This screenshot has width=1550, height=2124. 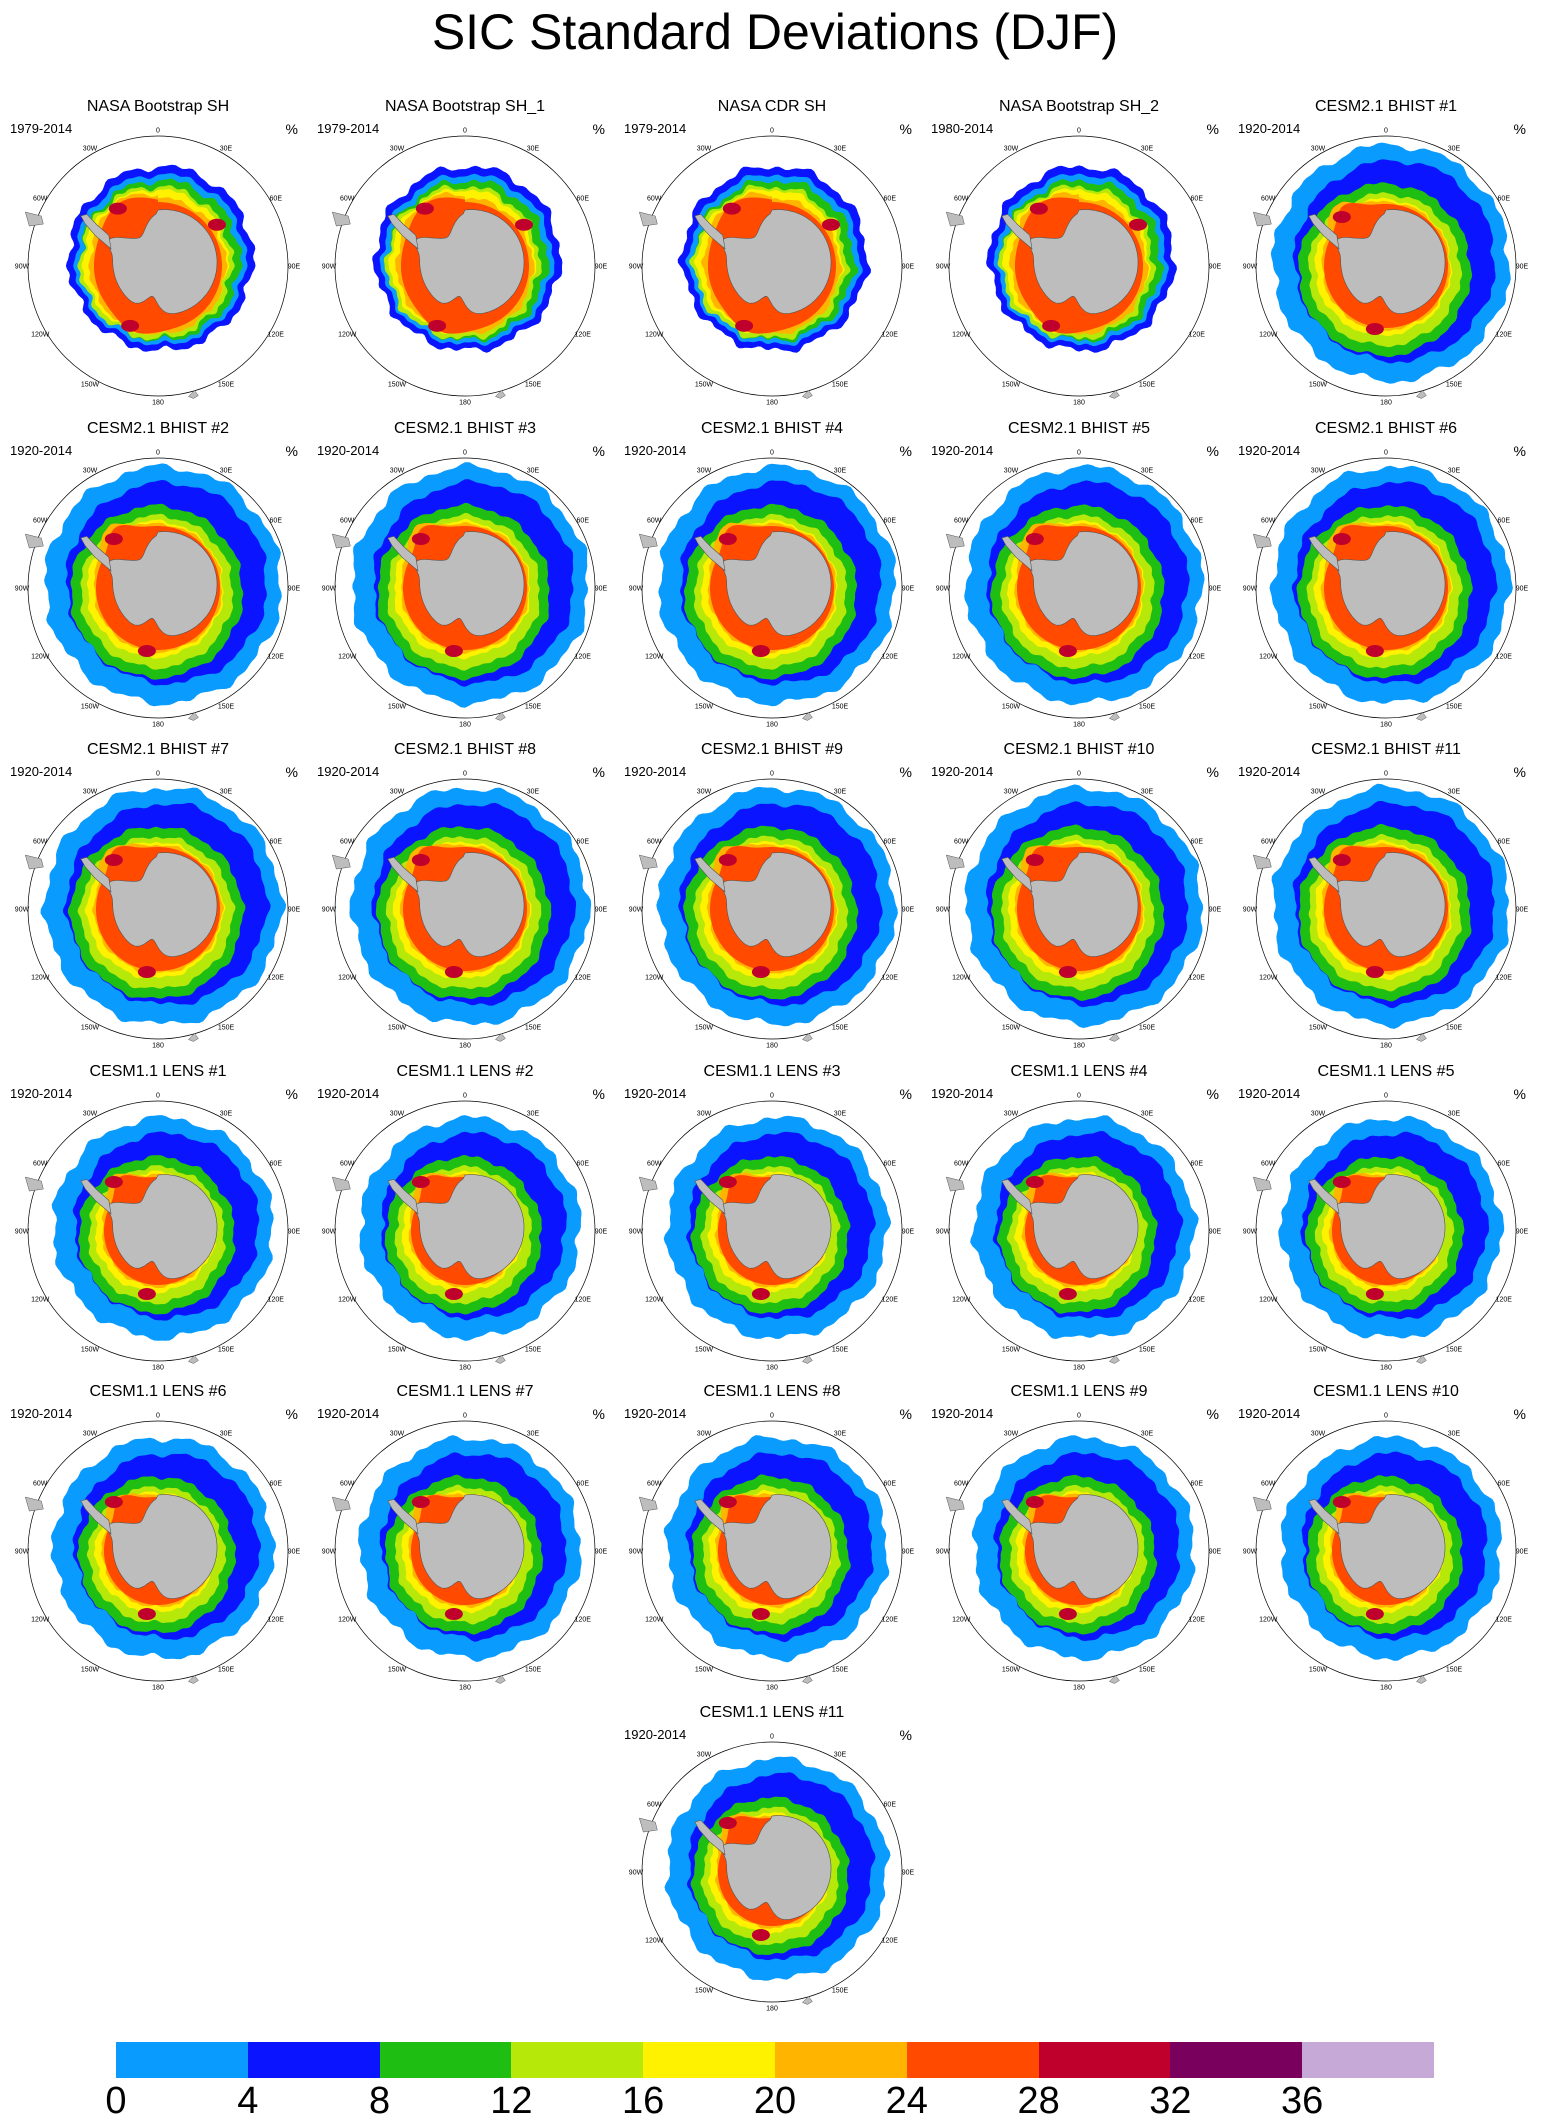 I want to click on panel-title: CESM2.1 BHIST #10, so click(x=1079, y=749).